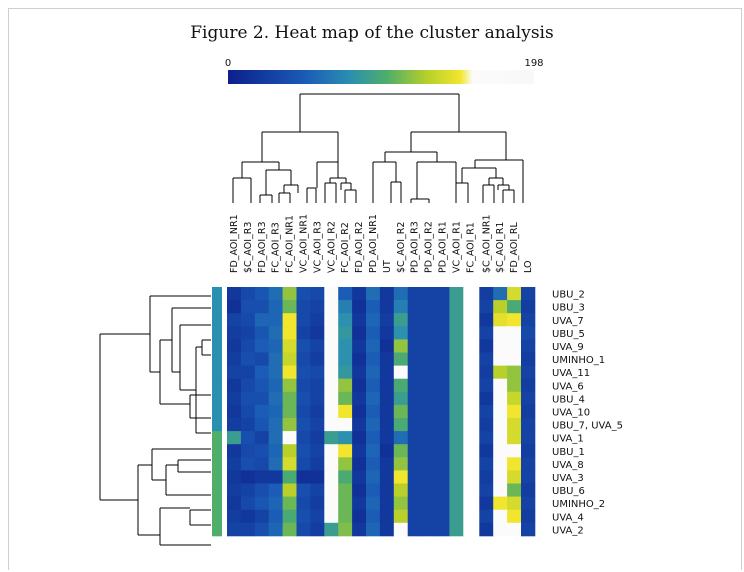  I want to click on column-label: LO, so click(528, 267).